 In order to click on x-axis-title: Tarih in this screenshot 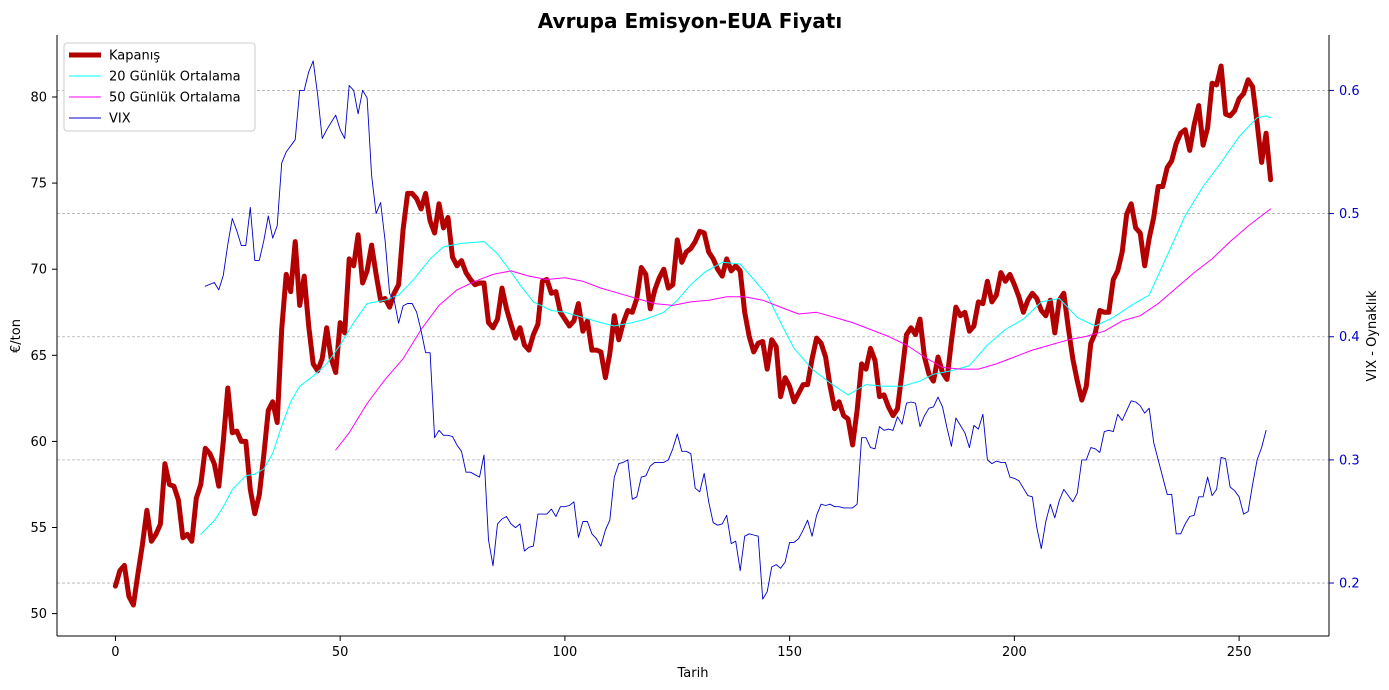, I will do `click(693, 673)`.